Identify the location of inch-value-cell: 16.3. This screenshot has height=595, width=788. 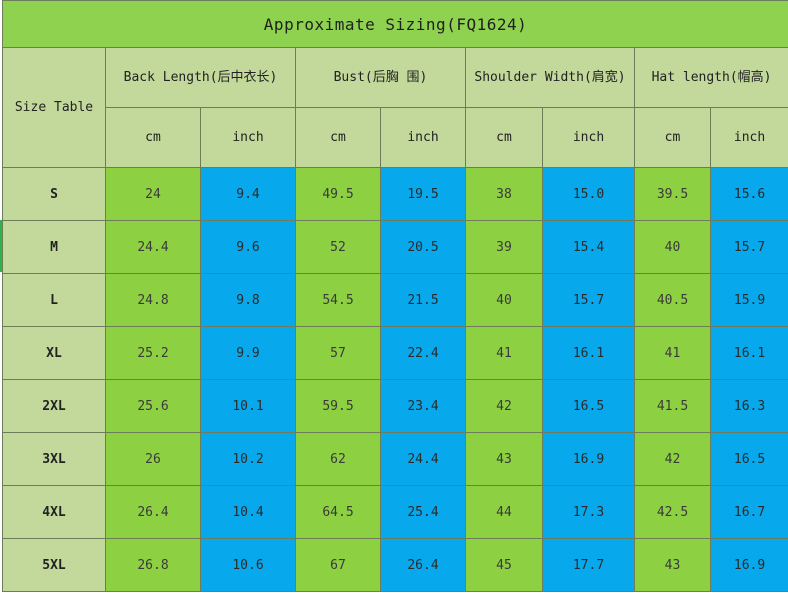
(748, 406).